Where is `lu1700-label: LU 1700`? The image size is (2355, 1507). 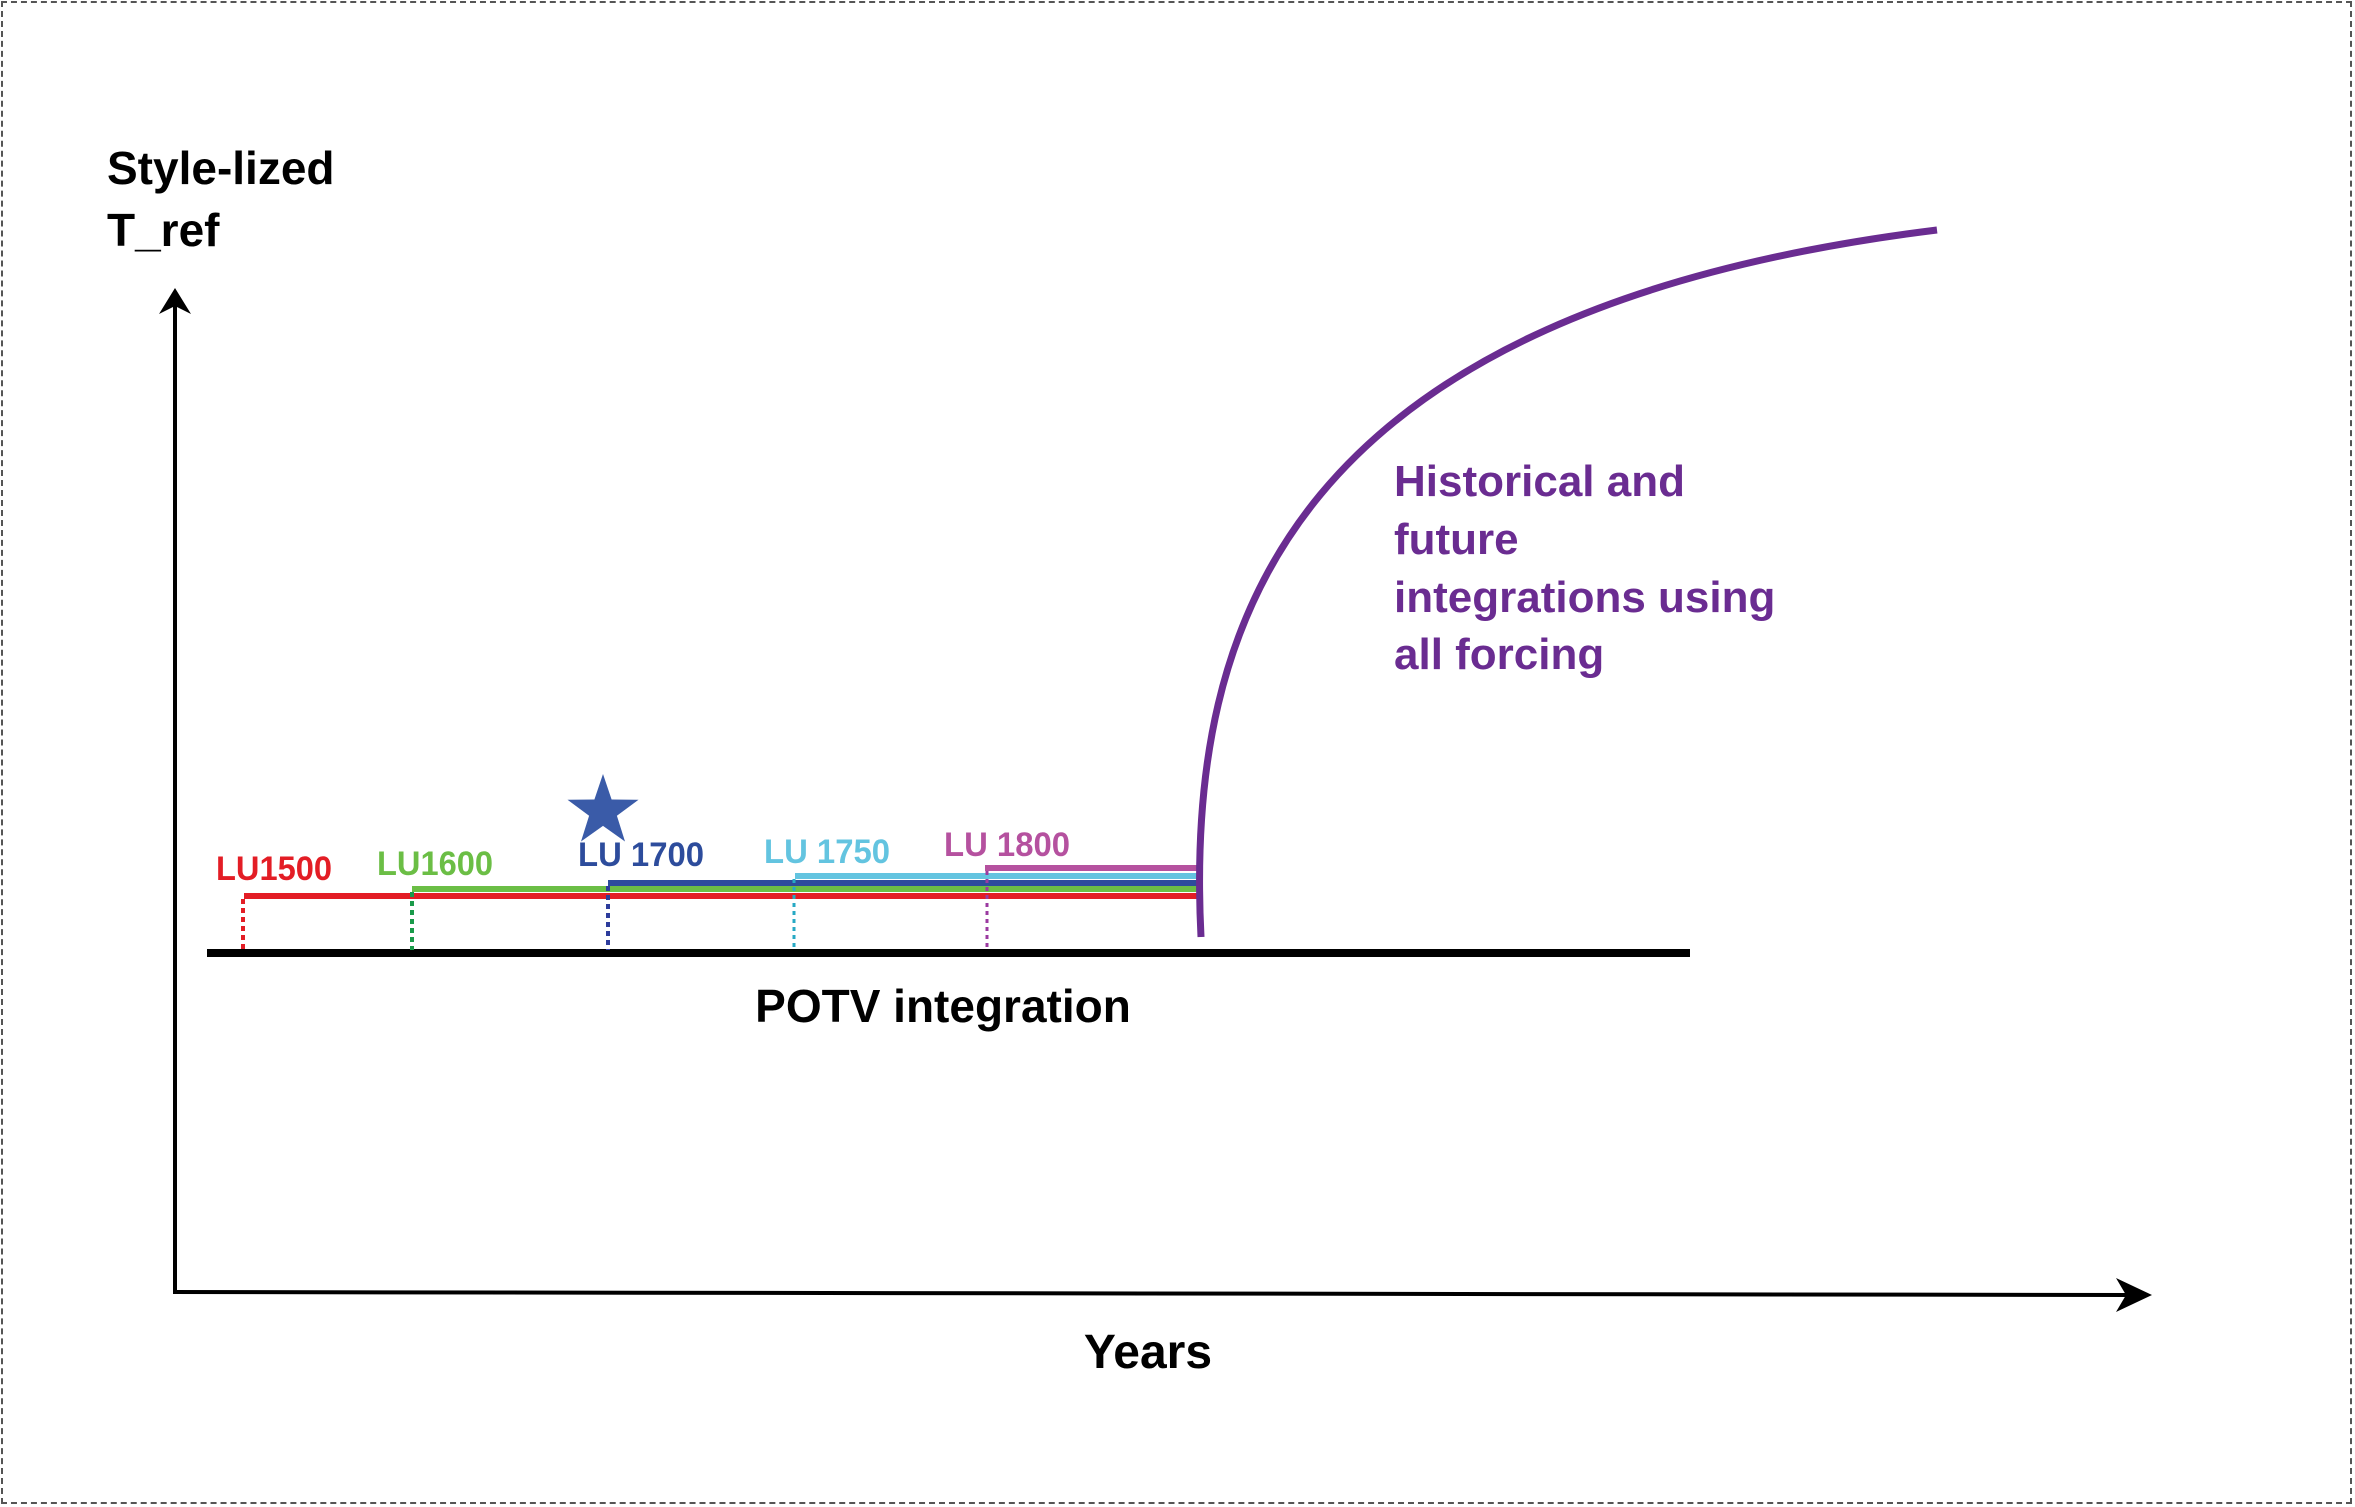 lu1700-label: LU 1700 is located at coordinates (641, 855).